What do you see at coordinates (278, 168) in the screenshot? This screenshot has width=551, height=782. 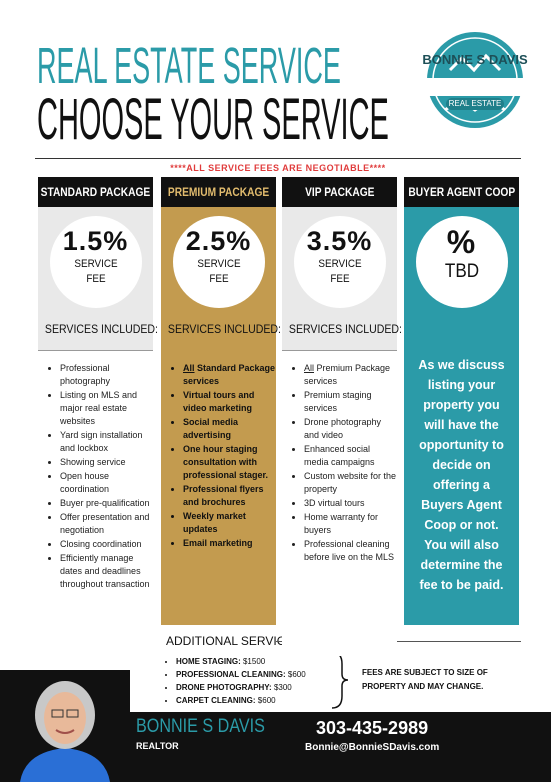 I see `notice: ****ALL SERVICE FEES ARE NEGOTIABLE****` at bounding box center [278, 168].